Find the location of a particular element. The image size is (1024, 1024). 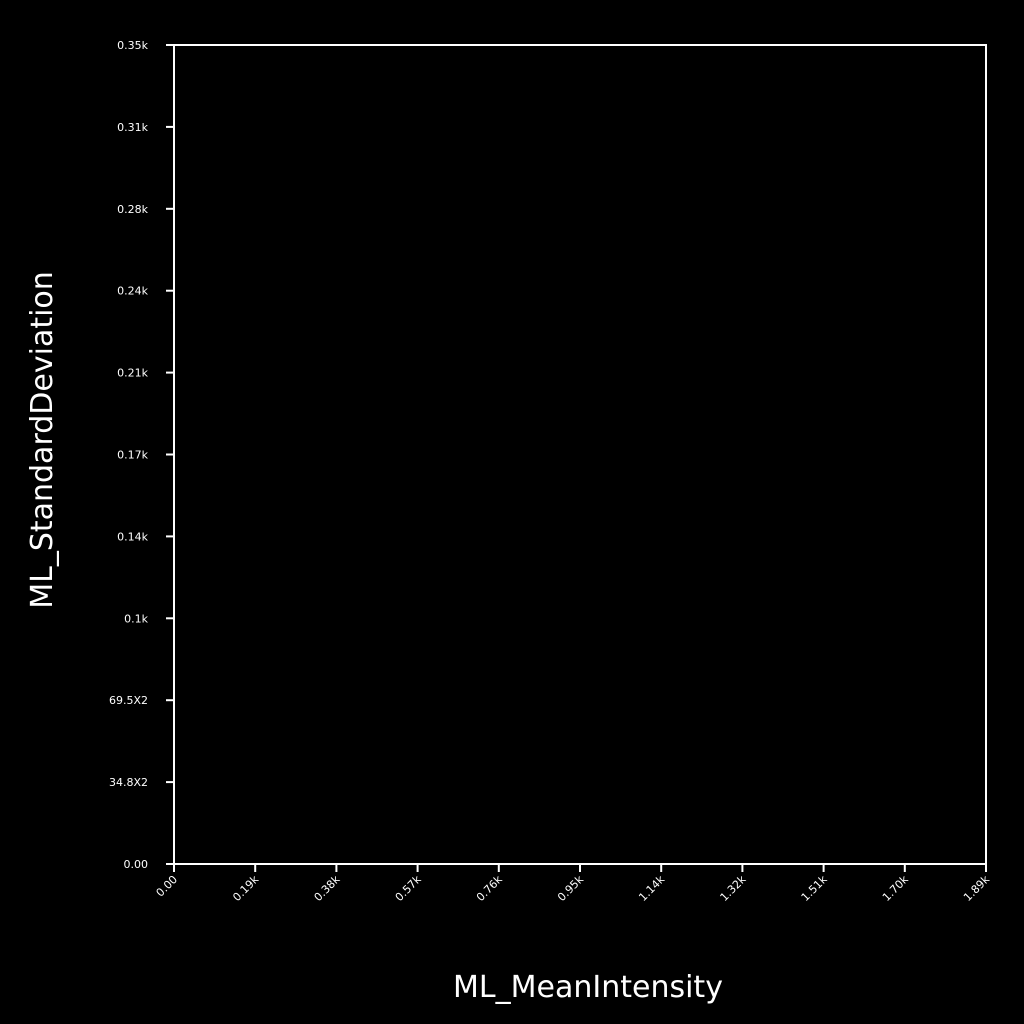

y-axis-title: ML_StandardDeviation is located at coordinates (42, 440).